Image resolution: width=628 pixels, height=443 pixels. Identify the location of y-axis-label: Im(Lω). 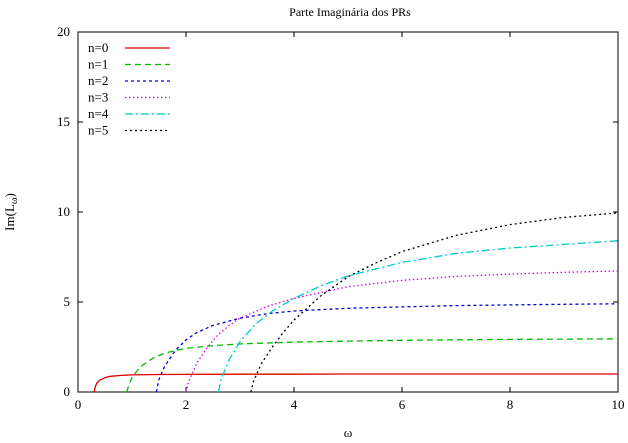
(11, 212).